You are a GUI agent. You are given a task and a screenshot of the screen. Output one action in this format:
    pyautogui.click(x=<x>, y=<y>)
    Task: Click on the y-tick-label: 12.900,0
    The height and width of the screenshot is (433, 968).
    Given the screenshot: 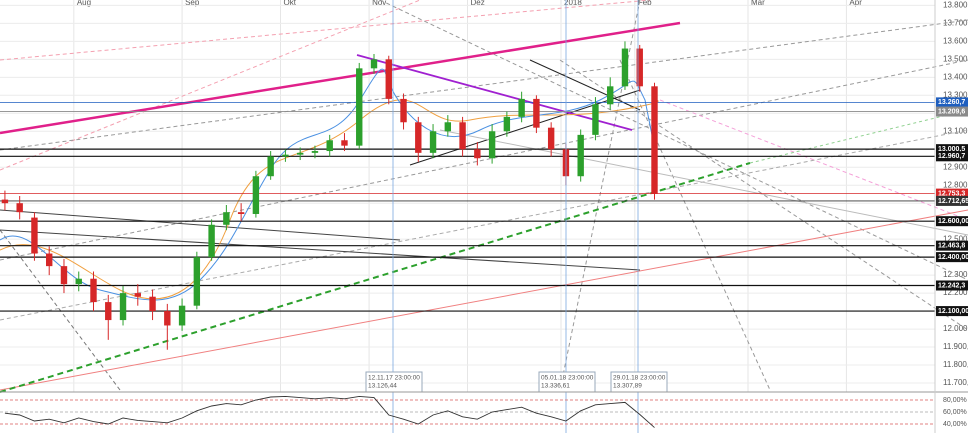 What is the action you would take?
    pyautogui.click(x=955, y=166)
    